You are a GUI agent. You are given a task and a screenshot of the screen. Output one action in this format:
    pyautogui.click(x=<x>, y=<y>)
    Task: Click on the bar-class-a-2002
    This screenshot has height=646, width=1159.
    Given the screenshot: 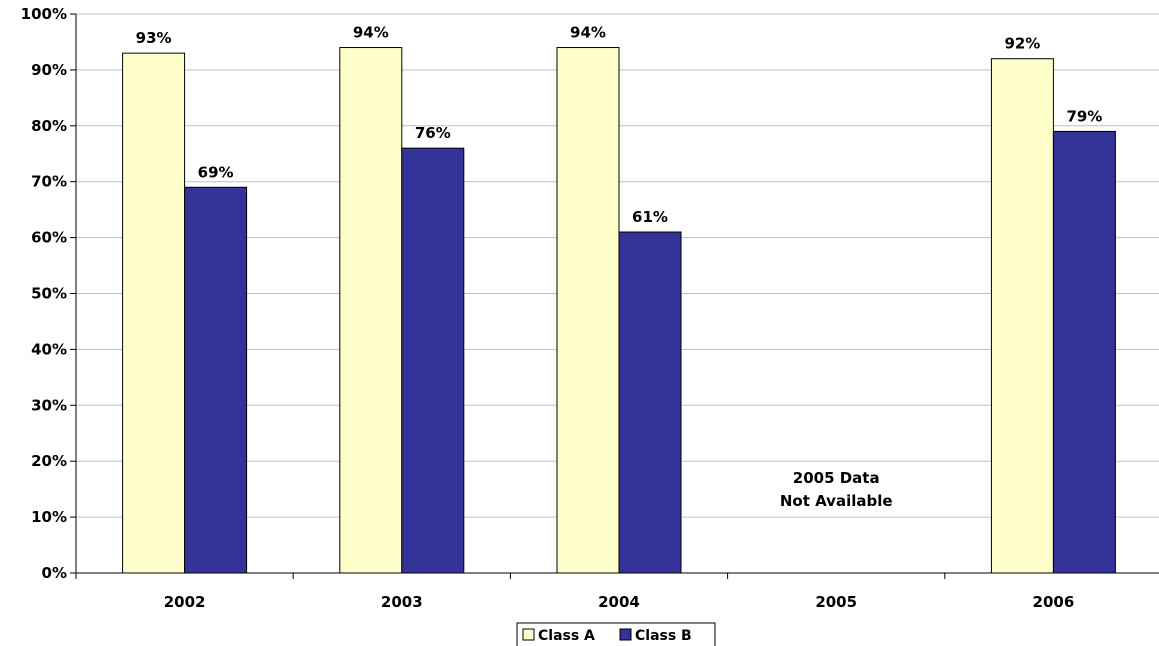 What is the action you would take?
    pyautogui.click(x=154, y=313)
    